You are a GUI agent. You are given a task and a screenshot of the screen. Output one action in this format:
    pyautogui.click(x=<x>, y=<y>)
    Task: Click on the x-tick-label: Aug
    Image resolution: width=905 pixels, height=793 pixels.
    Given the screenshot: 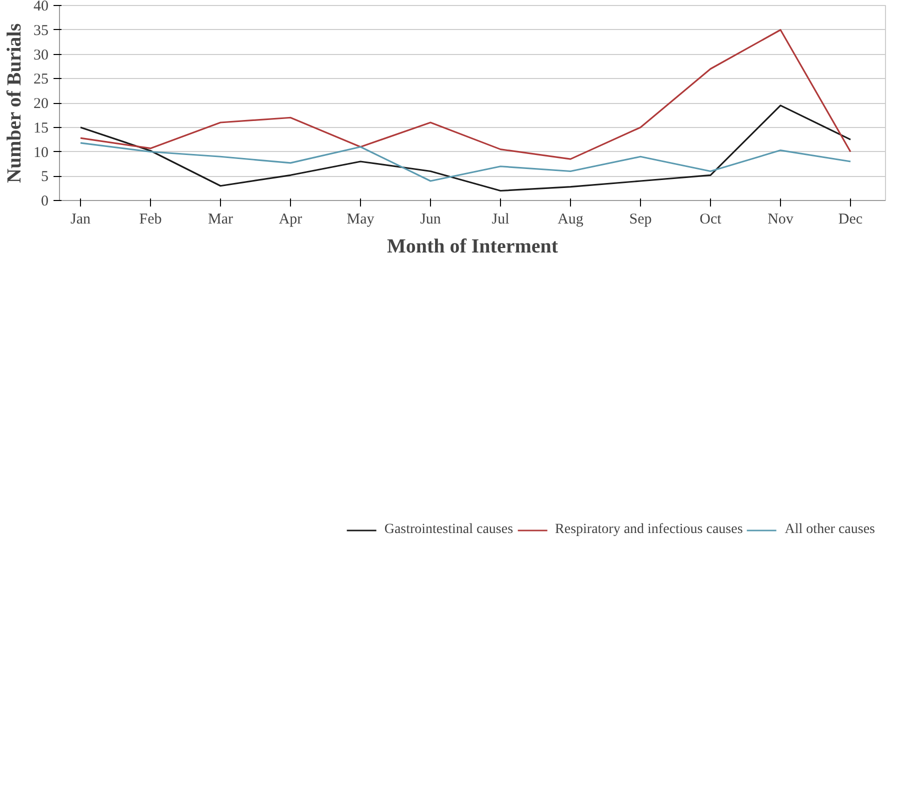 What is the action you would take?
    pyautogui.click(x=571, y=220)
    